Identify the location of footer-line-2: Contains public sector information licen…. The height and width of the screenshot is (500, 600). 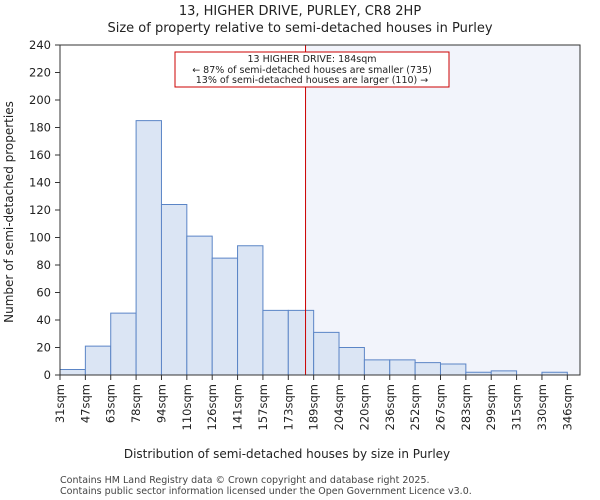
(266, 491).